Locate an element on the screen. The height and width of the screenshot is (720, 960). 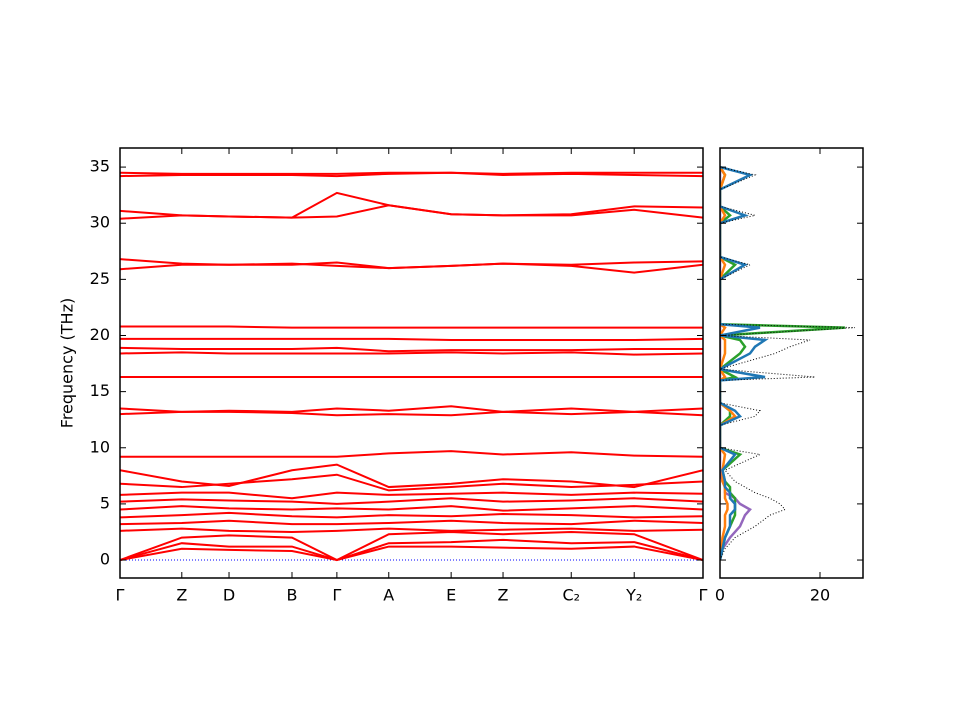
plot-frame is located at coordinates (791, 363).